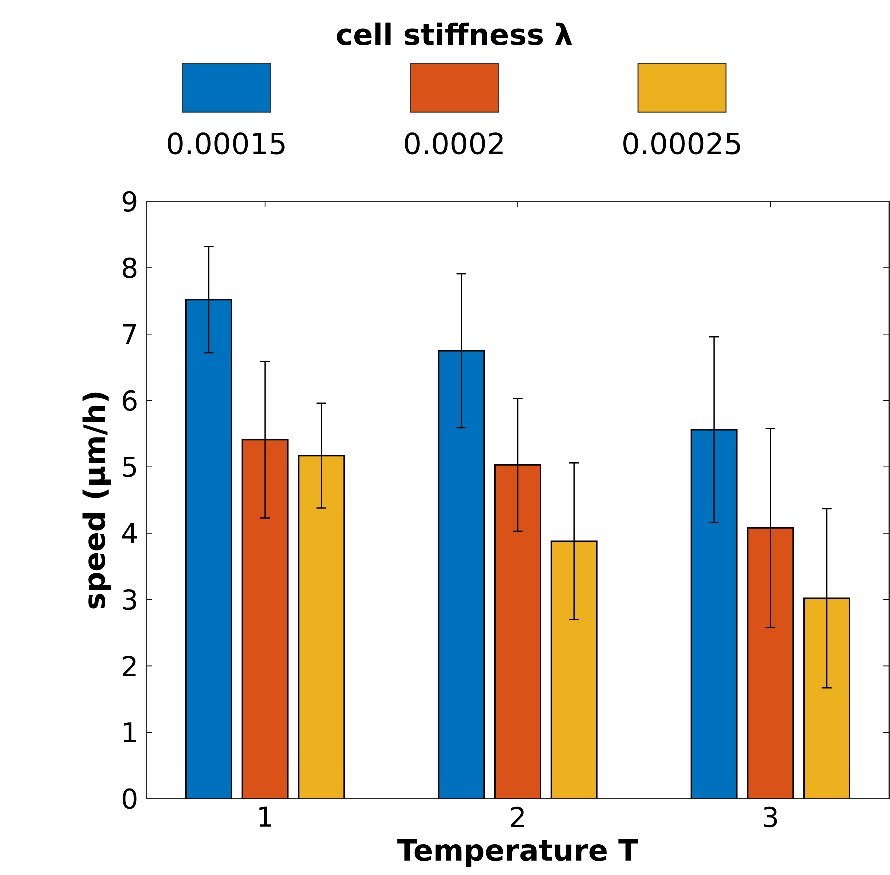  What do you see at coordinates (226, 143) in the screenshot?
I see `legend-label: 0.00015` at bounding box center [226, 143].